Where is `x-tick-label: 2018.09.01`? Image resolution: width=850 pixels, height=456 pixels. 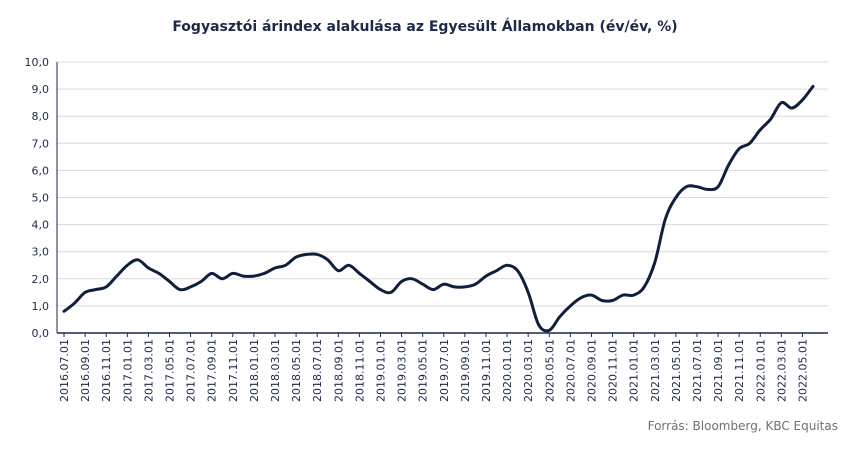 x-tick-label: 2018.09.01 is located at coordinates (338, 370).